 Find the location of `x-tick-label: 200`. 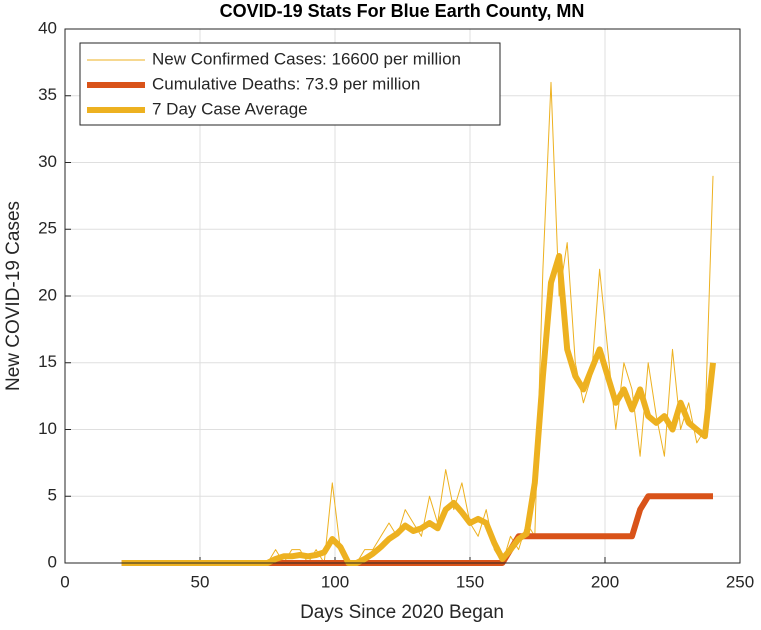

x-tick-label: 200 is located at coordinates (605, 581).